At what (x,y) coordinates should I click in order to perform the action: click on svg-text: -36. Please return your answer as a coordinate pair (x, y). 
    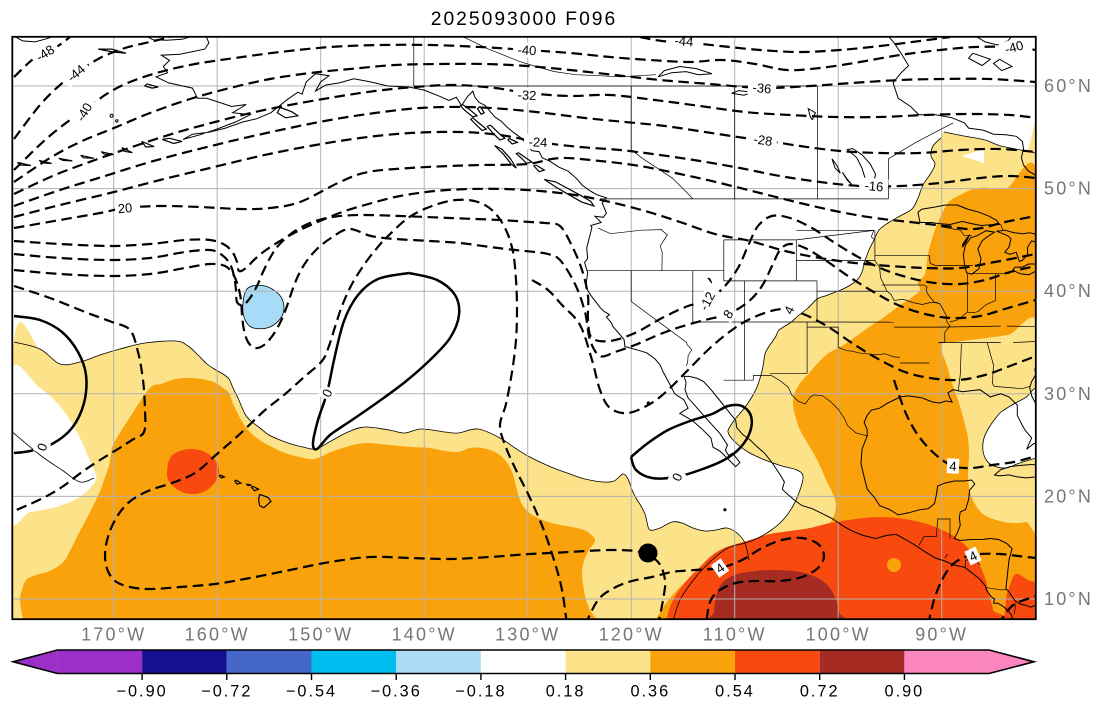
    Looking at the image, I should click on (762, 88).